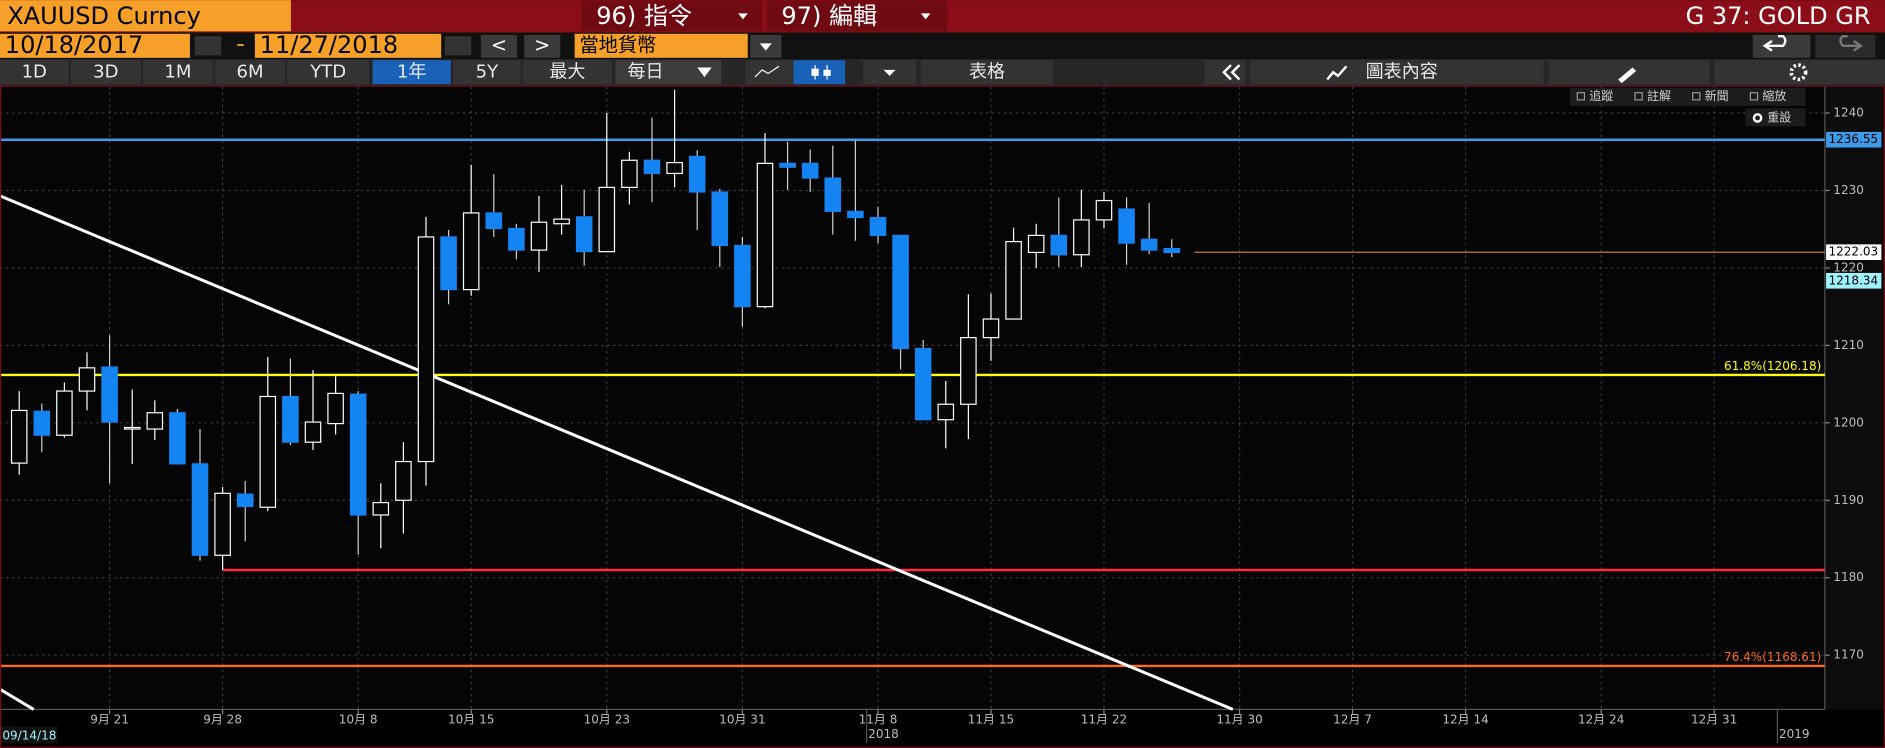 The width and height of the screenshot is (1885, 748). What do you see at coordinates (1231, 72) in the screenshot?
I see `collapse-icon` at bounding box center [1231, 72].